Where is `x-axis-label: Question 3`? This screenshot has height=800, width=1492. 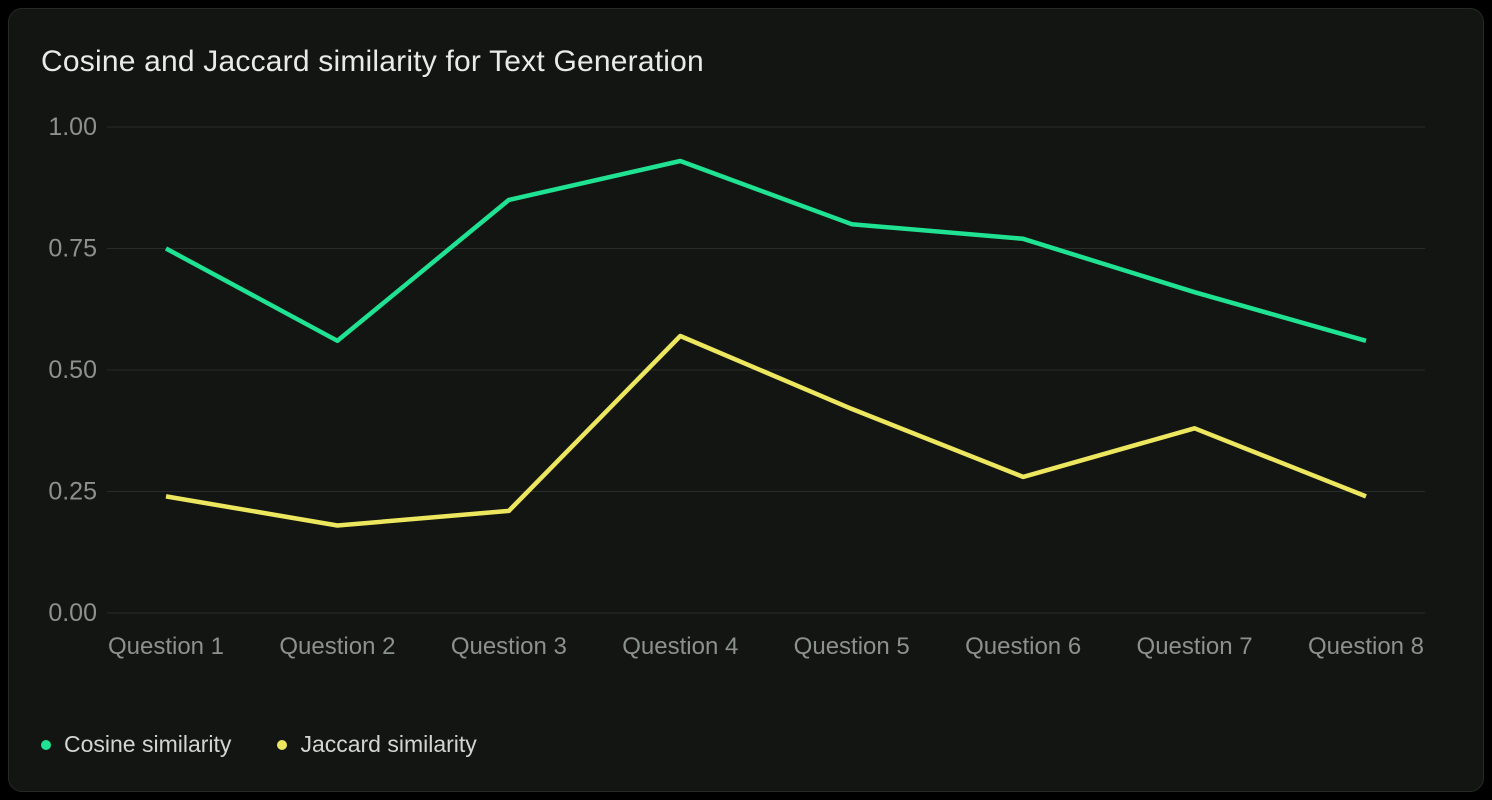
x-axis-label: Question 3 is located at coordinates (509, 646).